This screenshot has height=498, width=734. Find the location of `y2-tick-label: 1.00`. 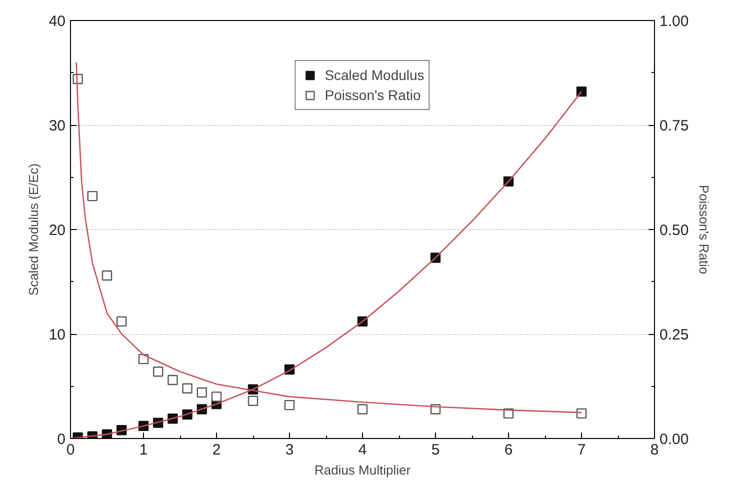

y2-tick-label: 1.00 is located at coordinates (674, 21).